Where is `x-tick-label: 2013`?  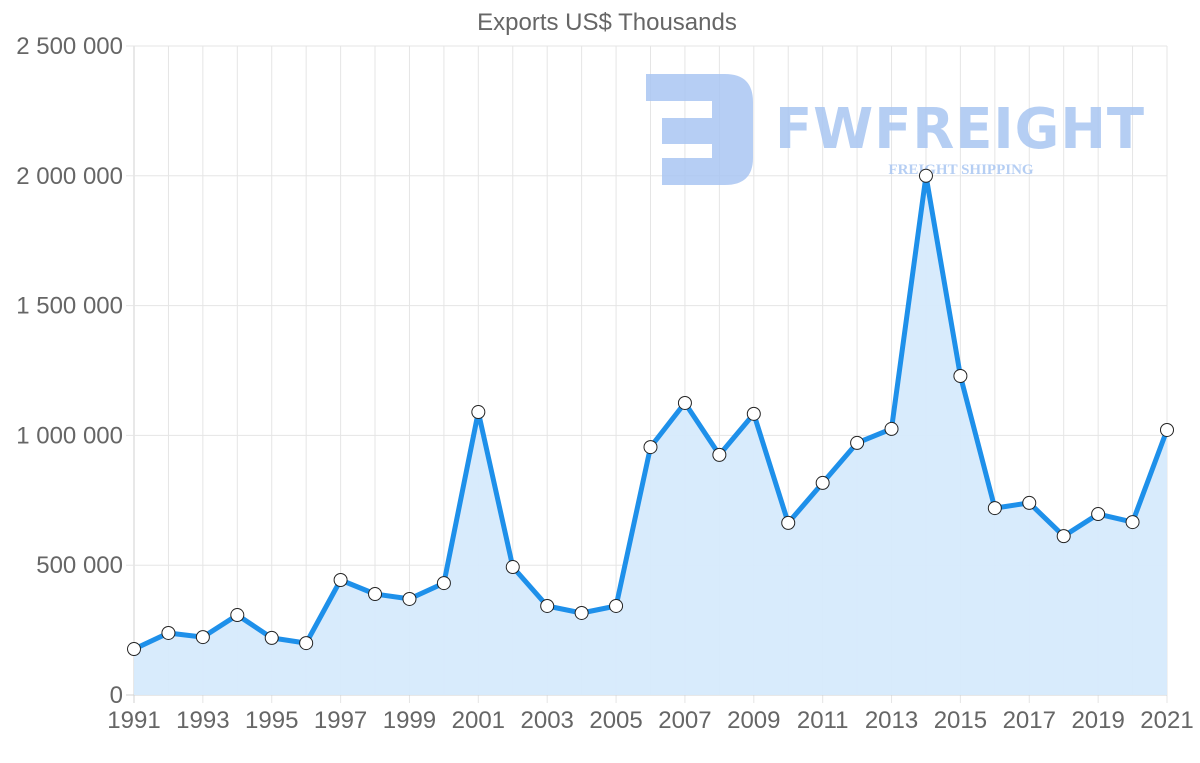
x-tick-label: 2013 is located at coordinates (891, 720).